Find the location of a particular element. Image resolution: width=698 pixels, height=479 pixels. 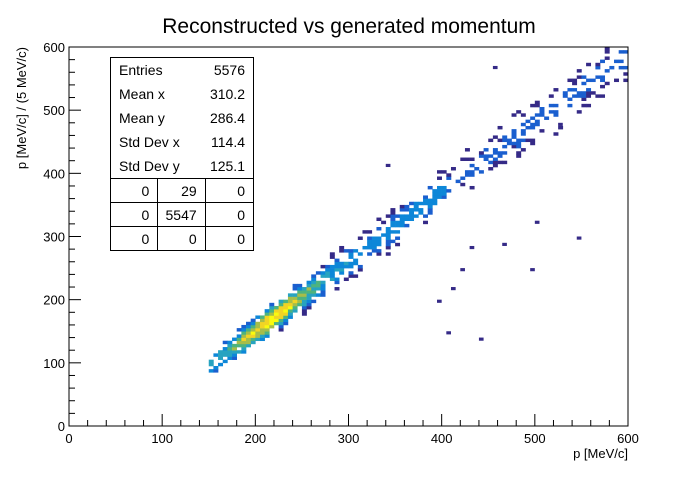

quadrant-cell: 0 is located at coordinates (229, 238).